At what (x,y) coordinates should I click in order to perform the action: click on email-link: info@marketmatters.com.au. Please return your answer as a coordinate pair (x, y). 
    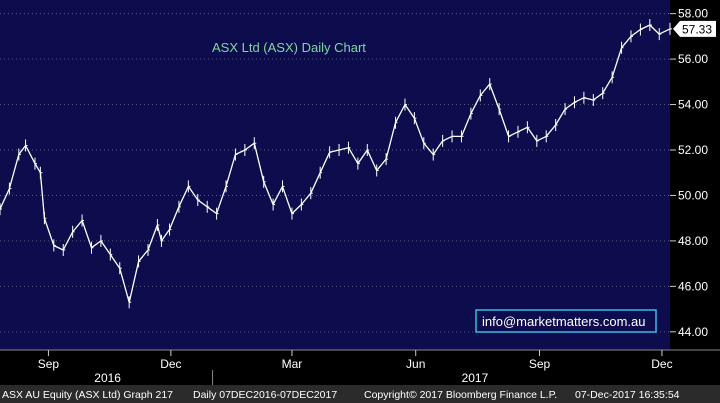
    Looking at the image, I should click on (566, 321).